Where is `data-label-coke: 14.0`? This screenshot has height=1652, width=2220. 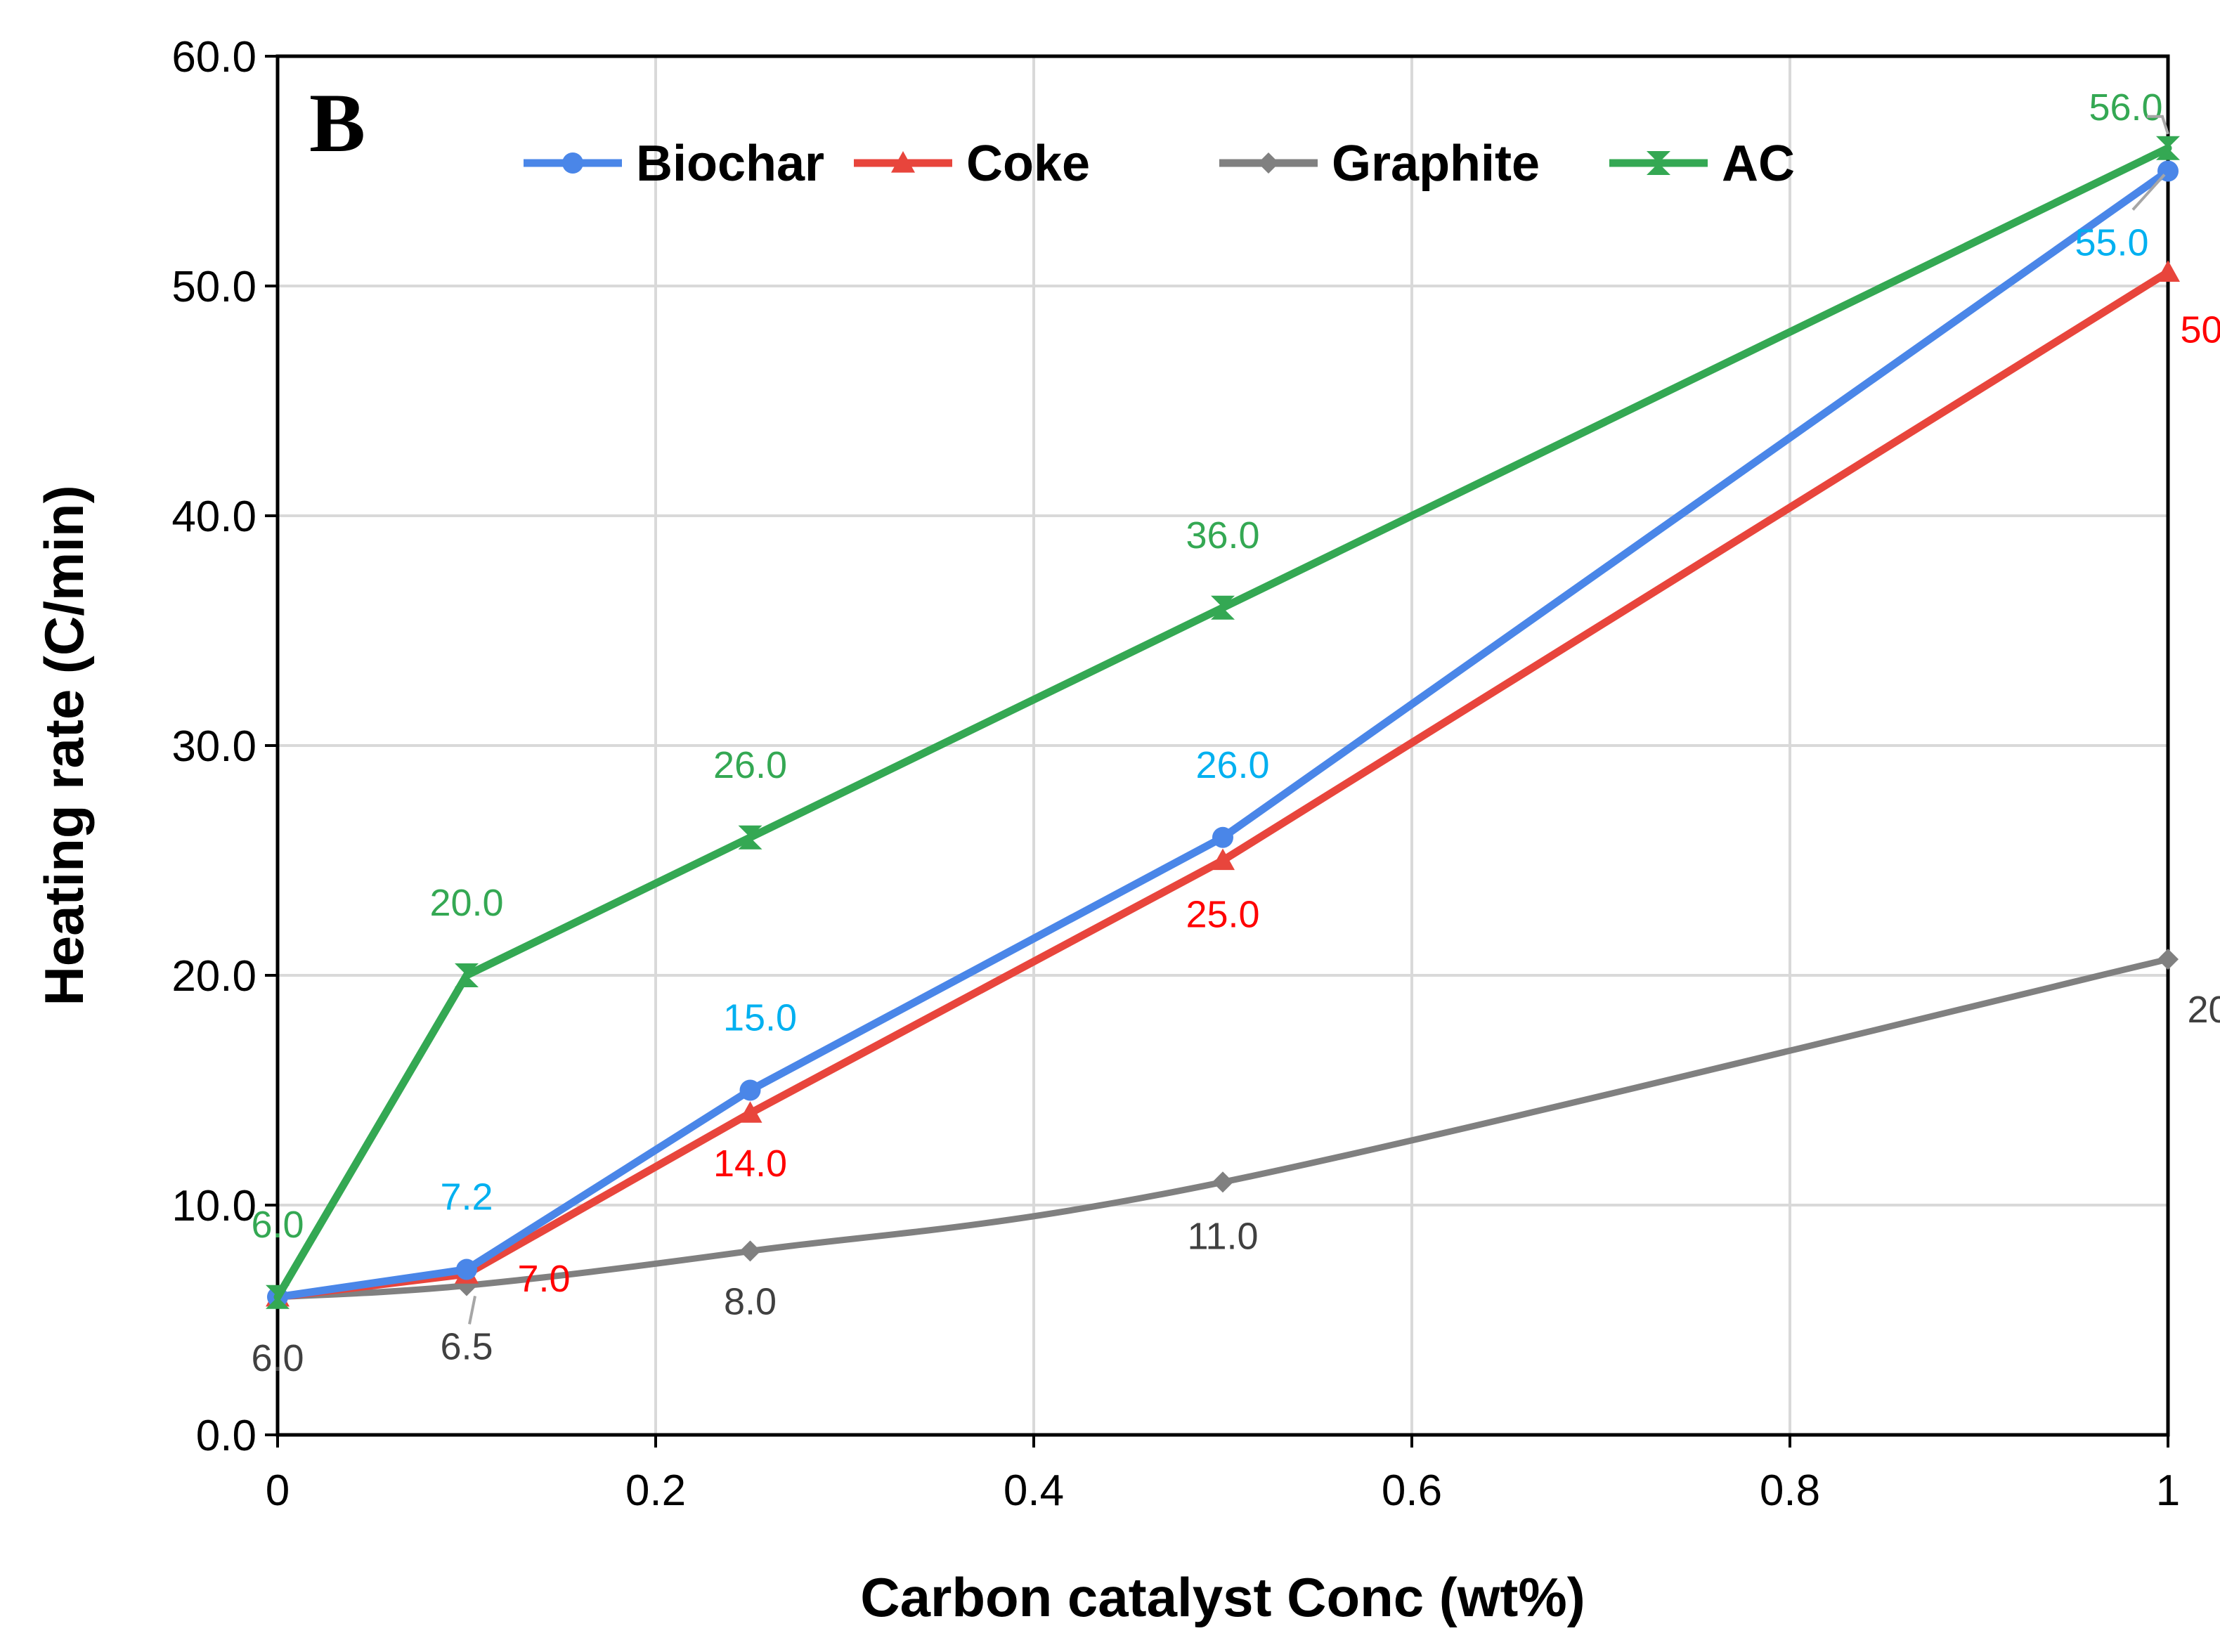 data-label-coke: 14.0 is located at coordinates (750, 1164).